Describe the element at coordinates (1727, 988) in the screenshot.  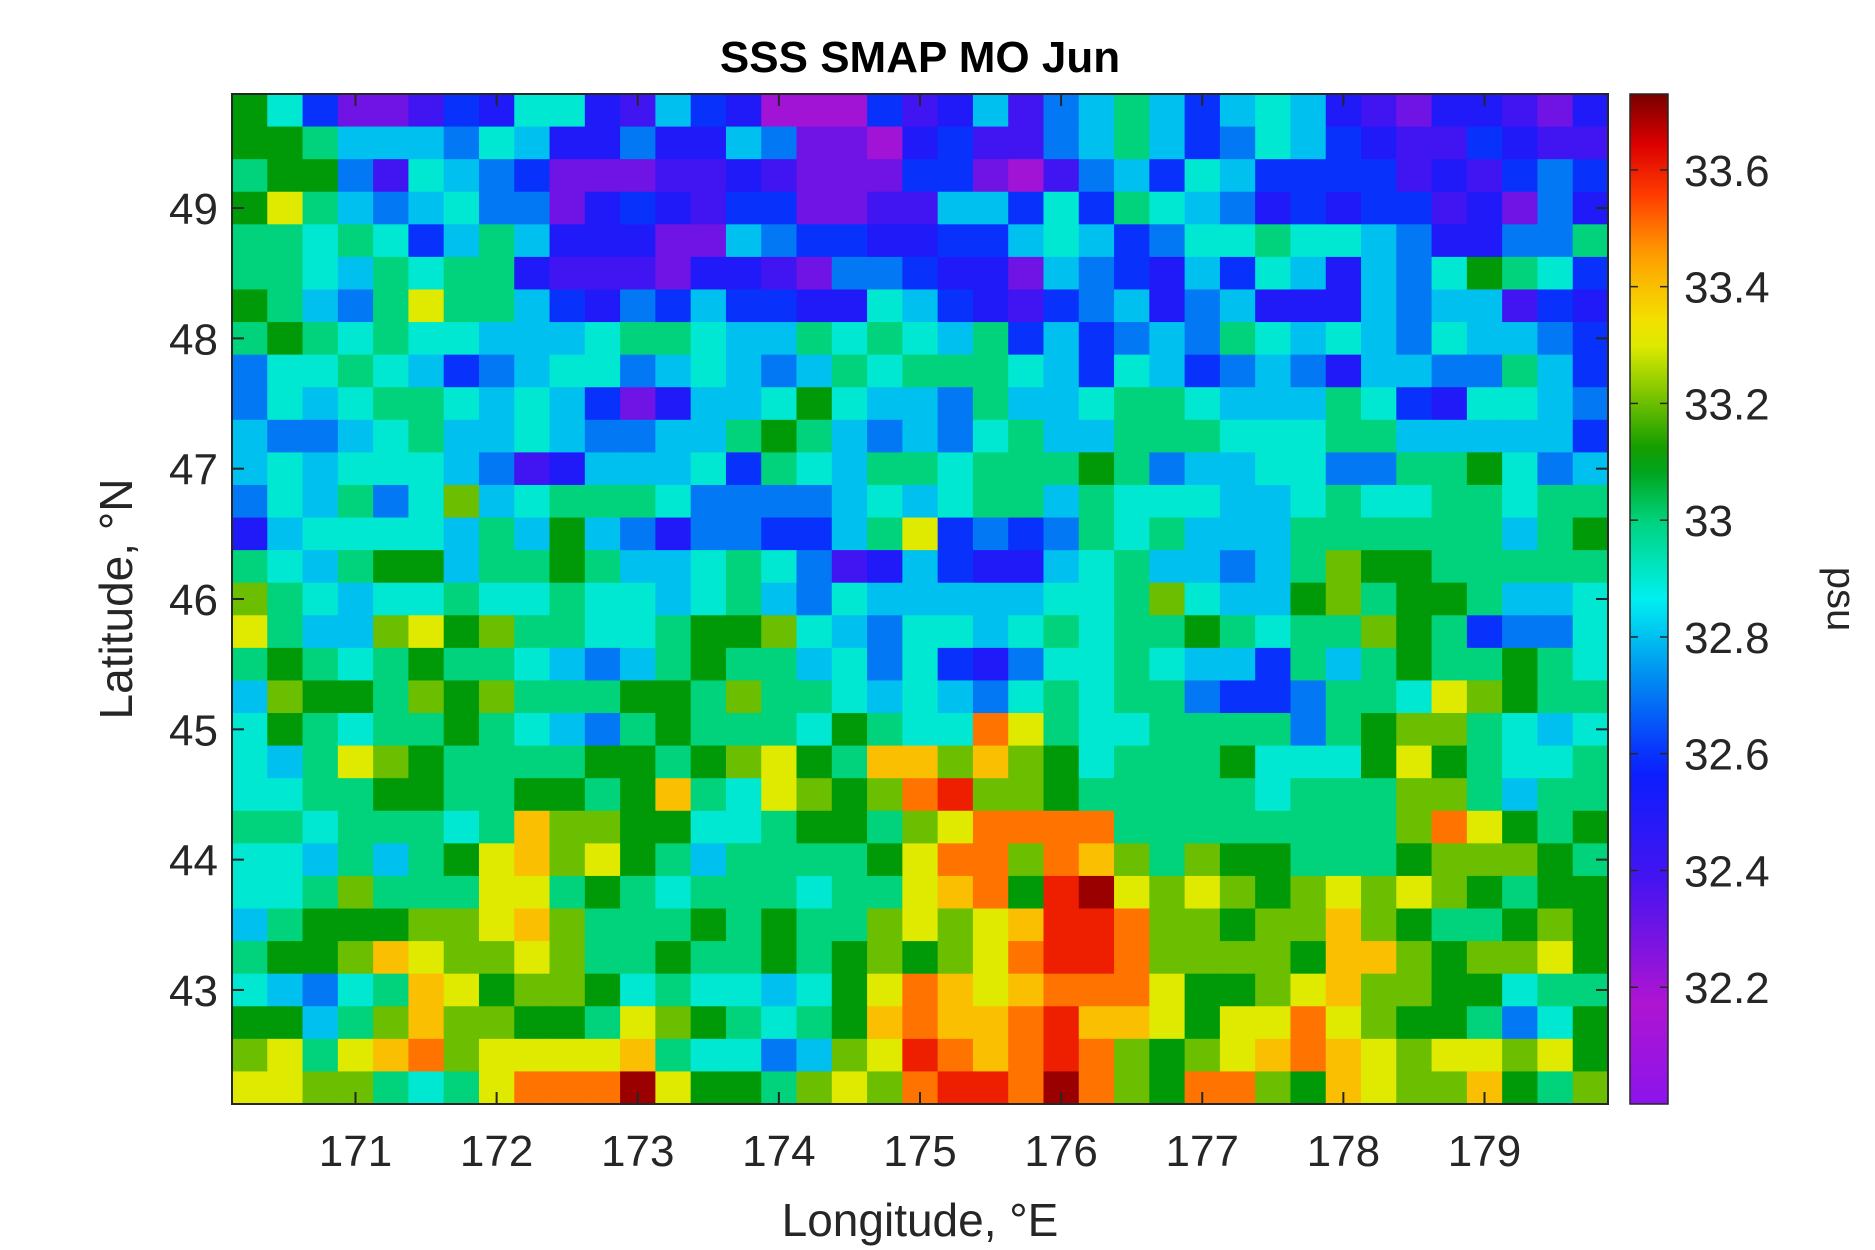
I see `colorbar-tick-label: 32.2` at that location.